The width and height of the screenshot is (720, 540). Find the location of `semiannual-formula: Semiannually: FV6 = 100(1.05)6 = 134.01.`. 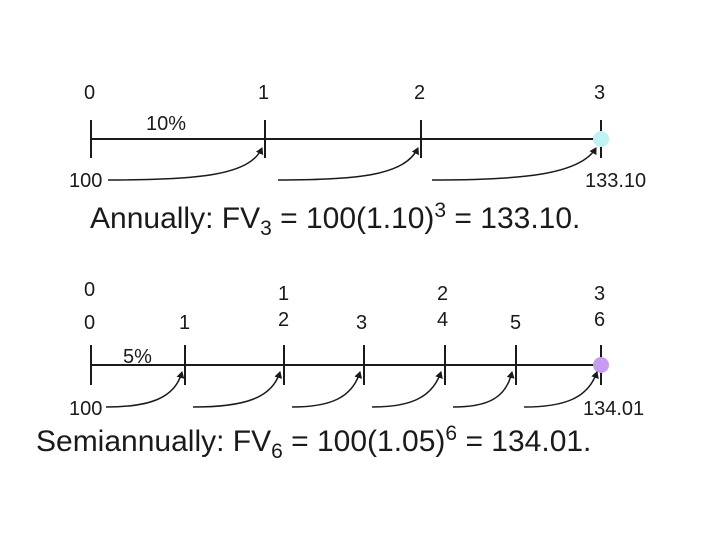

semiannual-formula: Semiannually: FV6 = 100(1.05)6 = 134.01. is located at coordinates (314, 442).